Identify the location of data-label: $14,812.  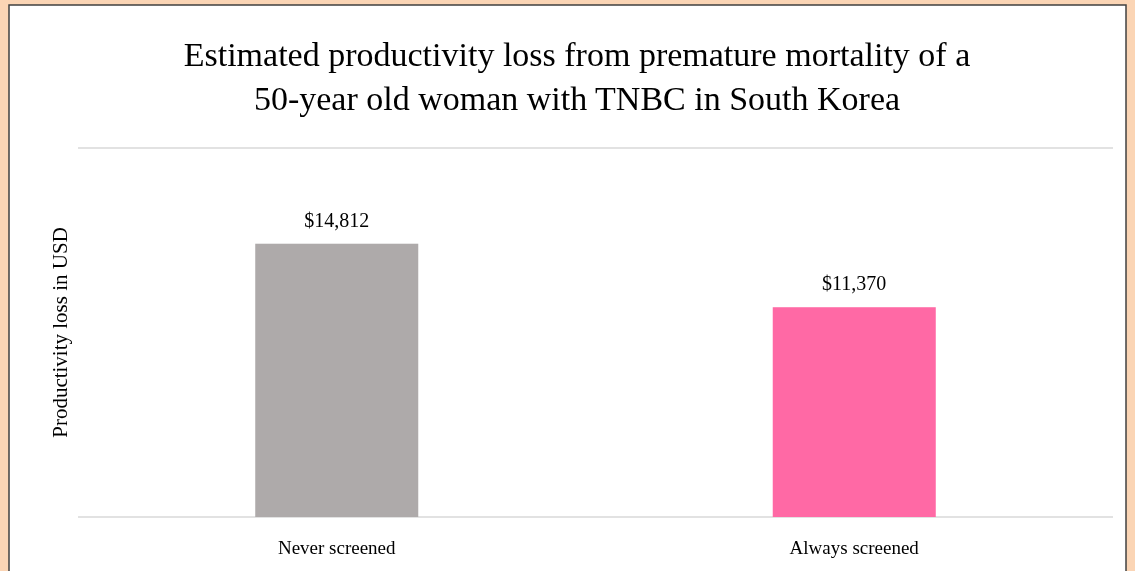
(337, 219).